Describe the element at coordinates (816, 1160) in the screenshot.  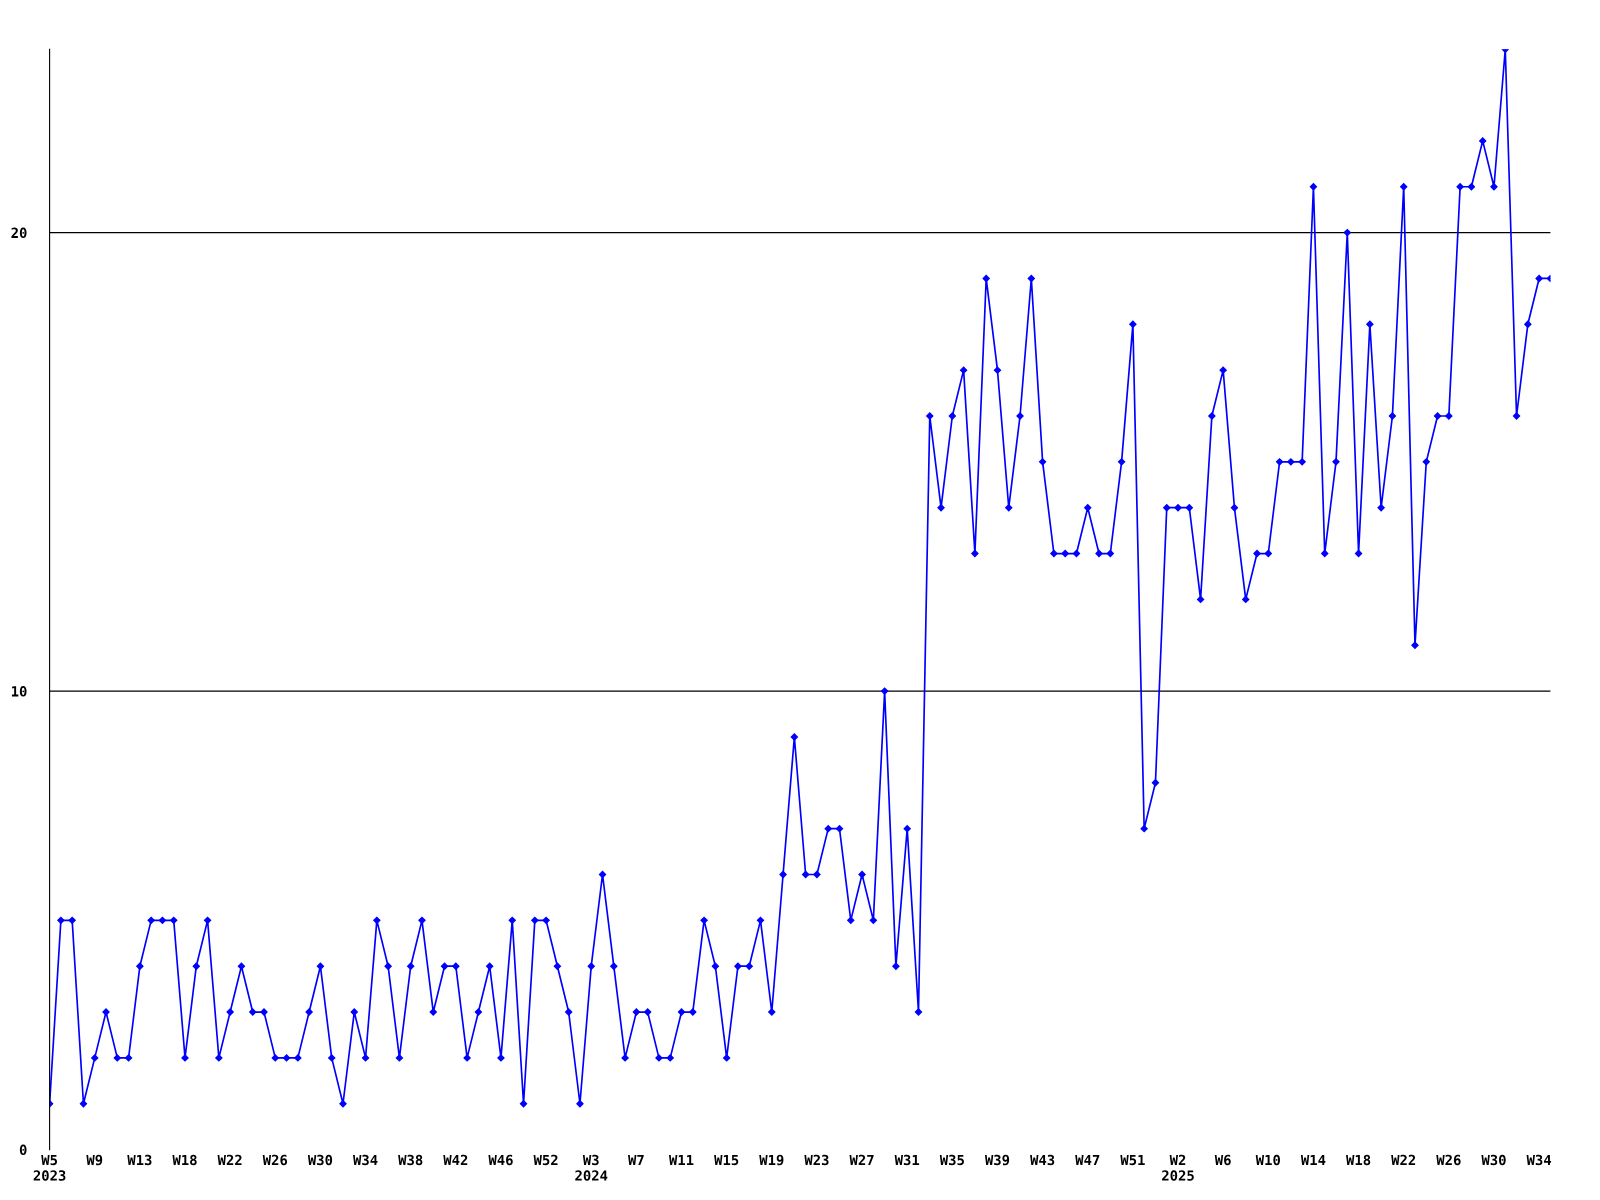
I see `x-tick-label: W23` at that location.